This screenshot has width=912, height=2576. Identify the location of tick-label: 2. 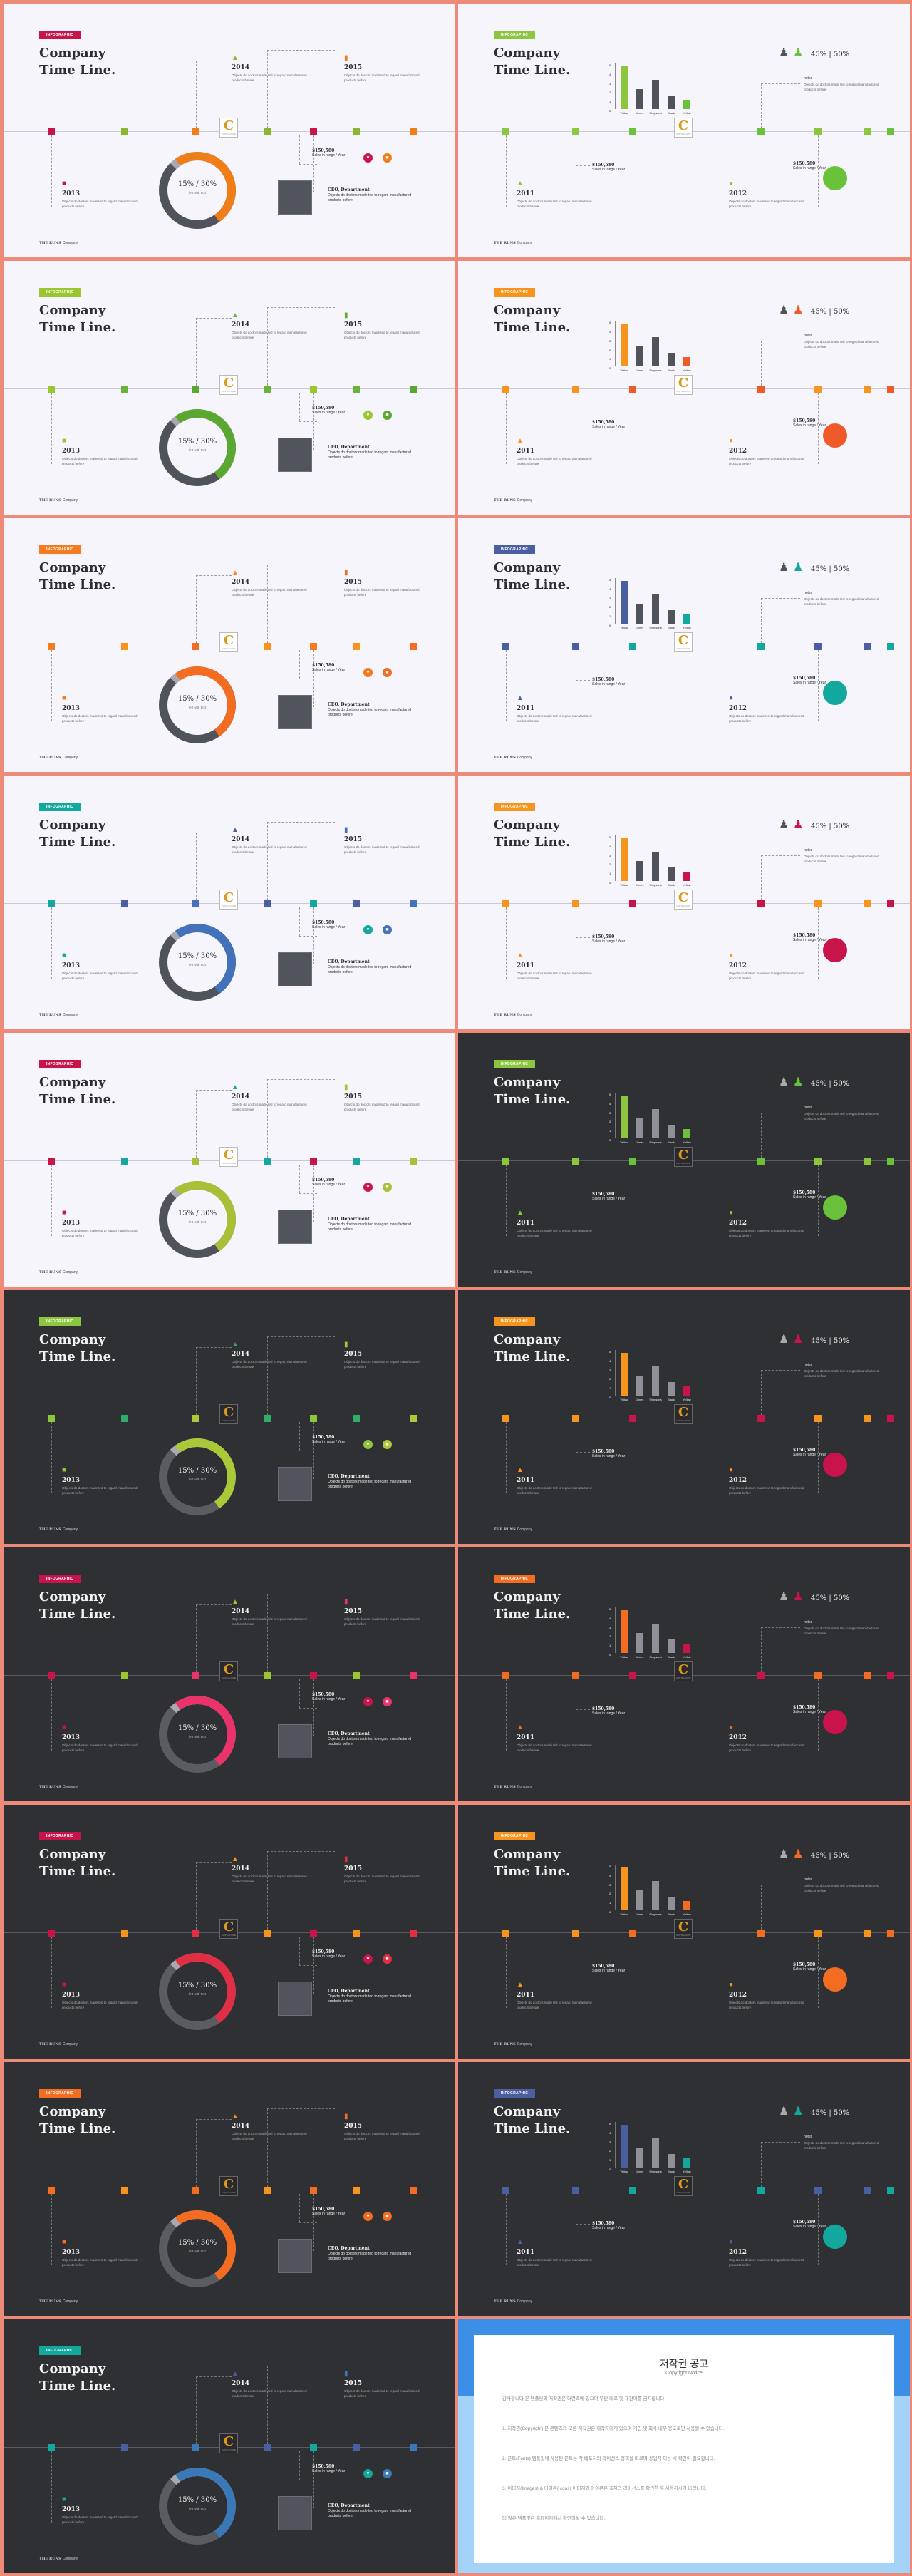
(610, 1636).